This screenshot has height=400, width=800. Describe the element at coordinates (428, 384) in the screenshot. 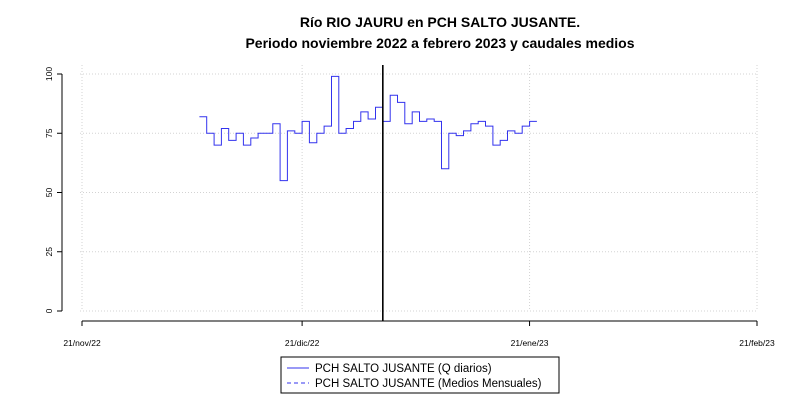

I see `legend-label-monthly: PCH SALTO JUSANTE (Medios Mensuales)` at that location.